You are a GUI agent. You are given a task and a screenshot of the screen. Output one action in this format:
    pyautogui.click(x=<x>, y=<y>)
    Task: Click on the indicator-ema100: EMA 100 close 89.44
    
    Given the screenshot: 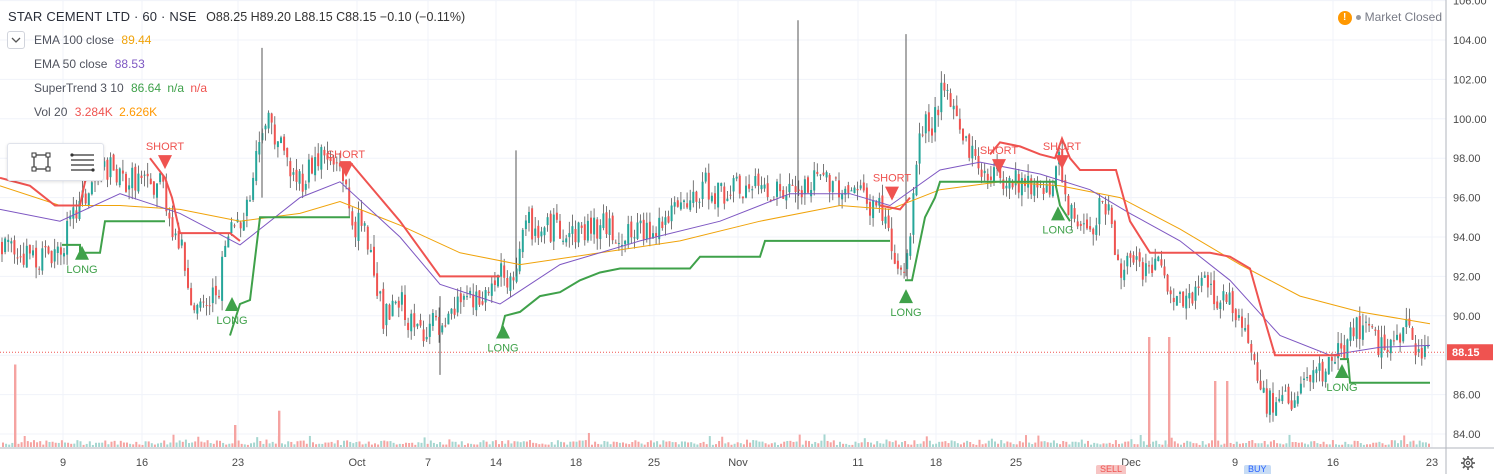 What is the action you would take?
    pyautogui.click(x=93, y=40)
    